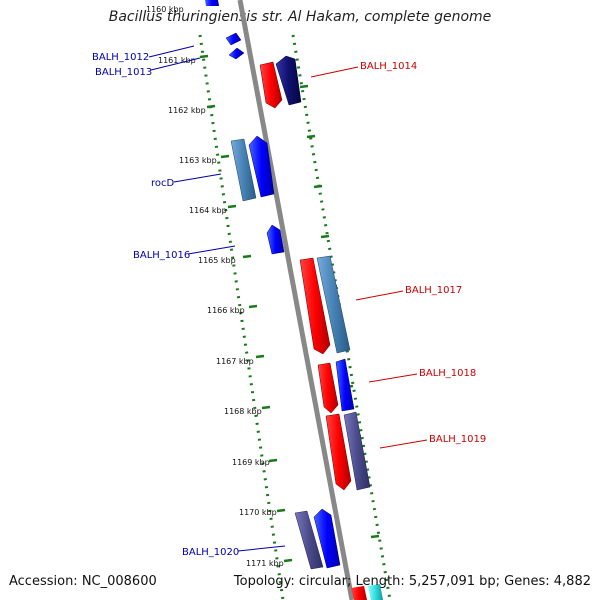 This screenshot has height=600, width=600. Describe the element at coordinates (251, 462) in the screenshot. I see `kbp-label-1169: 1169 kbp` at that location.